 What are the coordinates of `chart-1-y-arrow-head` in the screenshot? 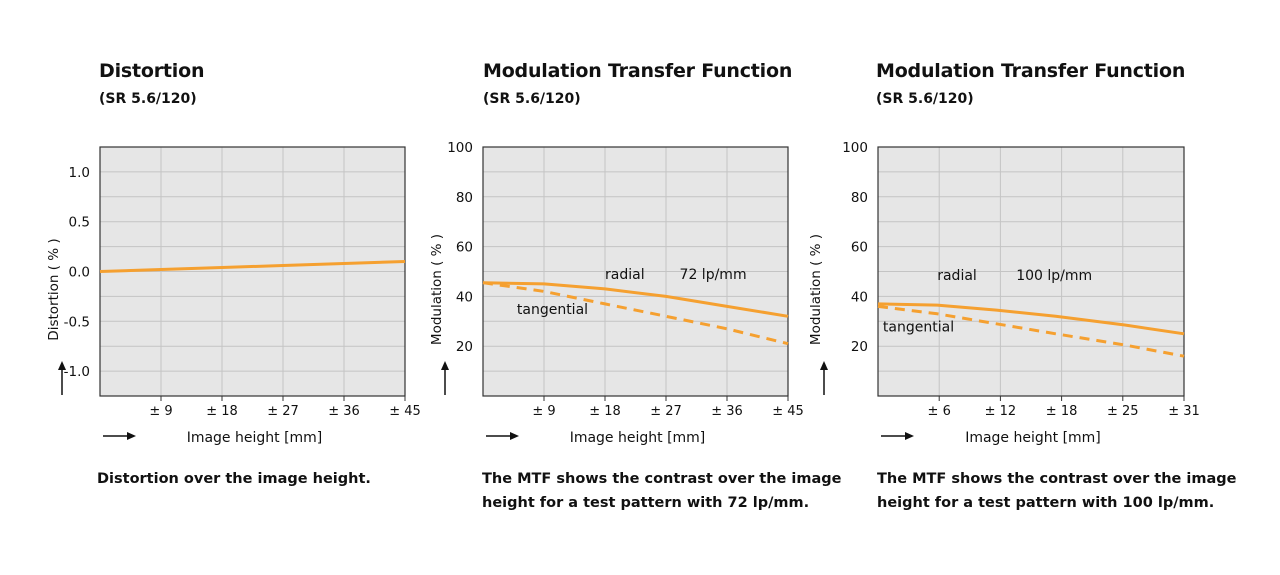 It's located at (62, 365).